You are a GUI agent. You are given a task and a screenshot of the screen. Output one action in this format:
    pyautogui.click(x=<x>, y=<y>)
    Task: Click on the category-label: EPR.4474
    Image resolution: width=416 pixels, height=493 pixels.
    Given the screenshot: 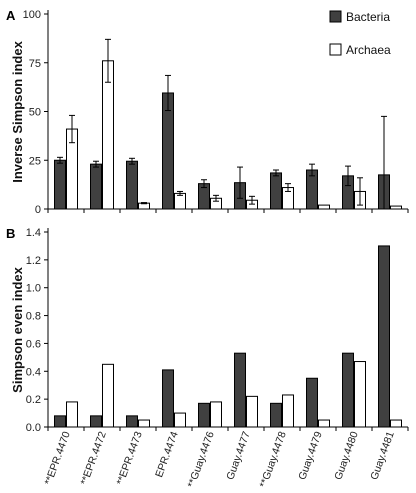 What is the action you would take?
    pyautogui.click(x=167, y=454)
    